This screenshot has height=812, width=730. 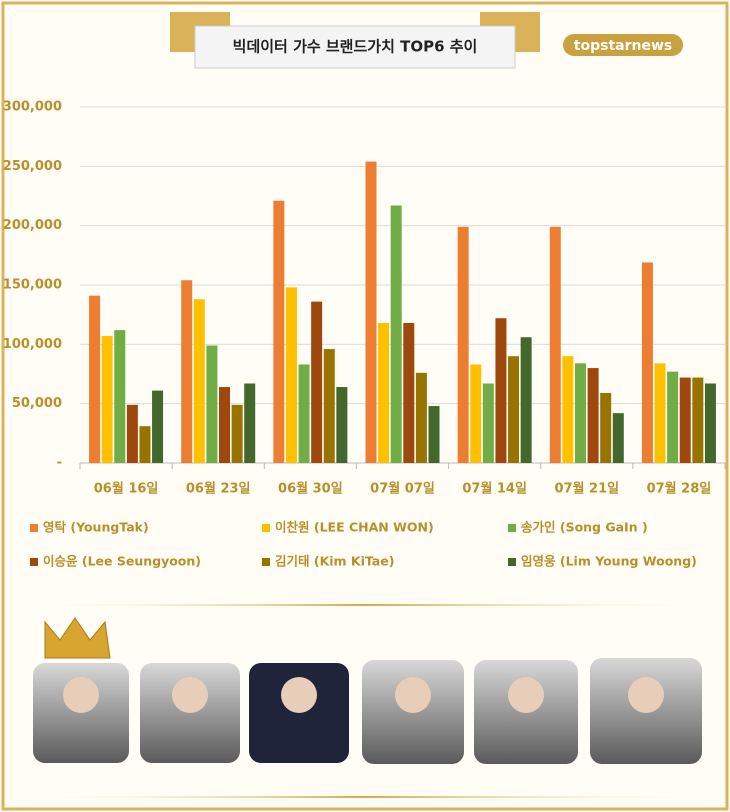 What do you see at coordinates (679, 489) in the screenshot?
I see `x-tick-label: 07월 28일` at bounding box center [679, 489].